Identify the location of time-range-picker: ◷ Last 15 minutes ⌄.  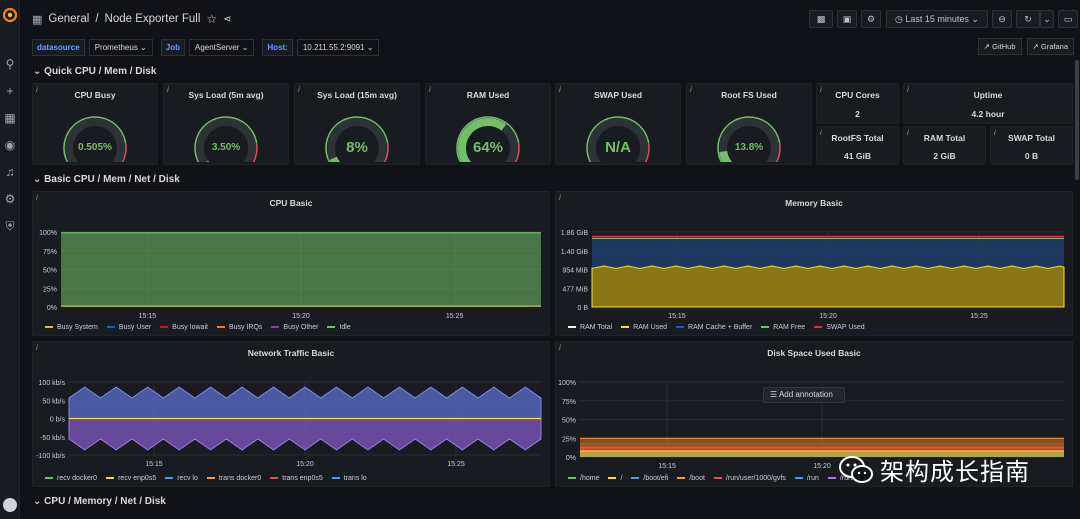
(937, 19).